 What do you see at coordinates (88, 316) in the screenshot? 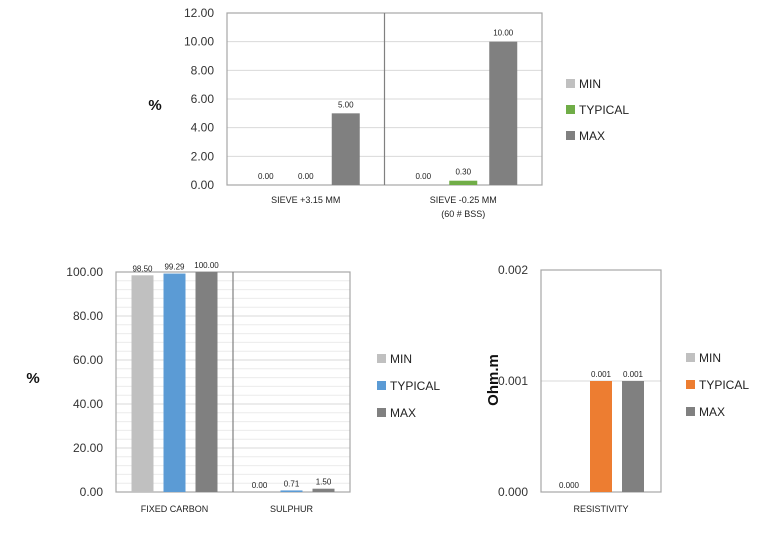
I see `y-tick-label: 80.00` at bounding box center [88, 316].